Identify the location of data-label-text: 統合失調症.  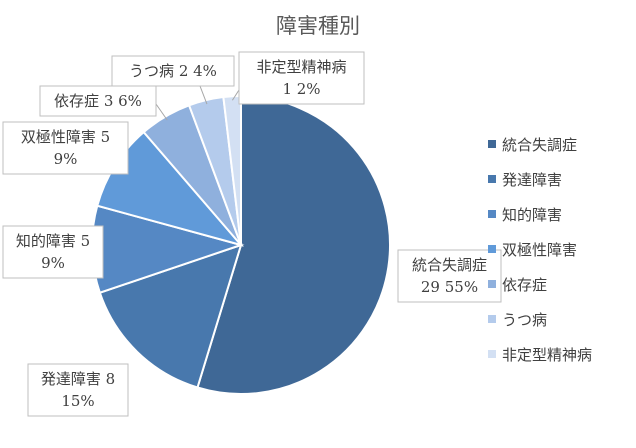
(449, 265).